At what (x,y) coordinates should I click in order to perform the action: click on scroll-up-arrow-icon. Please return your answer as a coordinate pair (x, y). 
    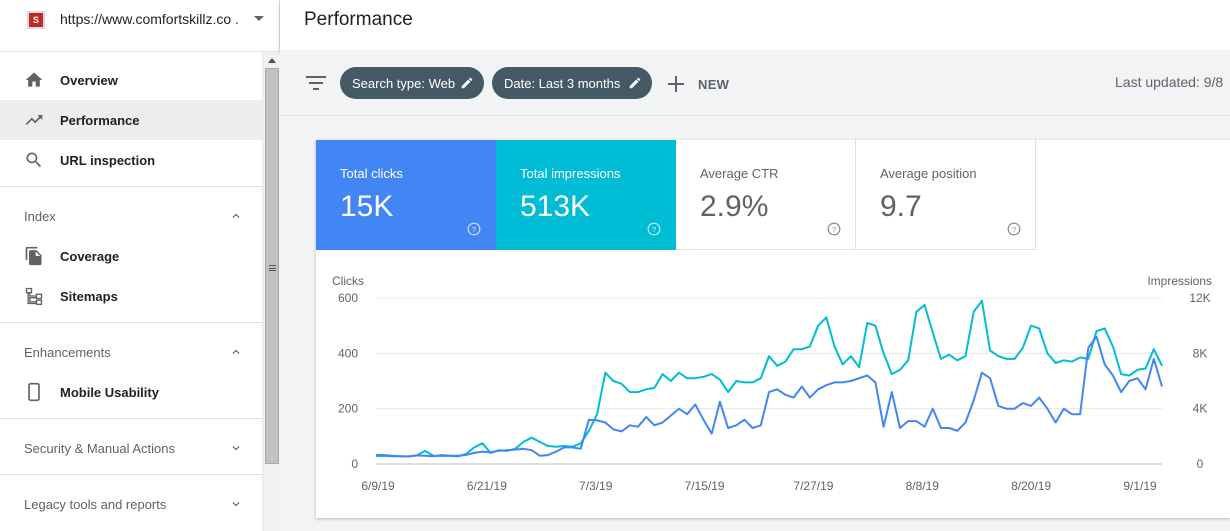
    Looking at the image, I should click on (272, 60).